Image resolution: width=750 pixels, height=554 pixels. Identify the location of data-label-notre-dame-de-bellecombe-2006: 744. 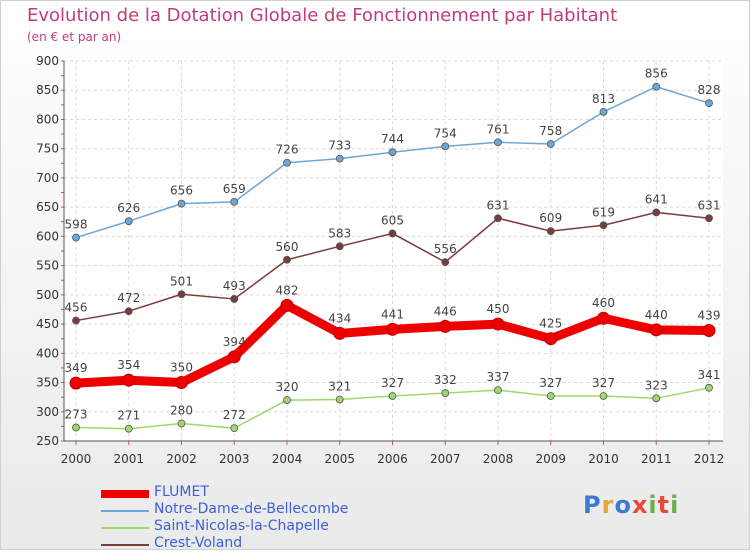
(392, 139).